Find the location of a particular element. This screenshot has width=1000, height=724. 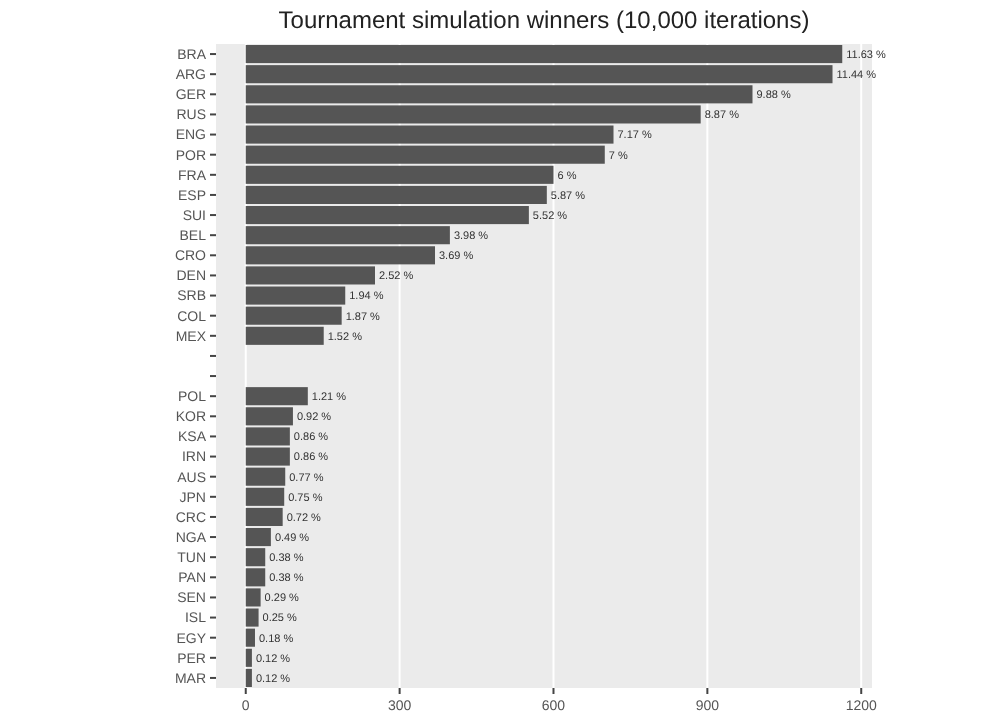

chart-title: Tournament simulation winners (10,000 iterations) is located at coordinates (544, 20).